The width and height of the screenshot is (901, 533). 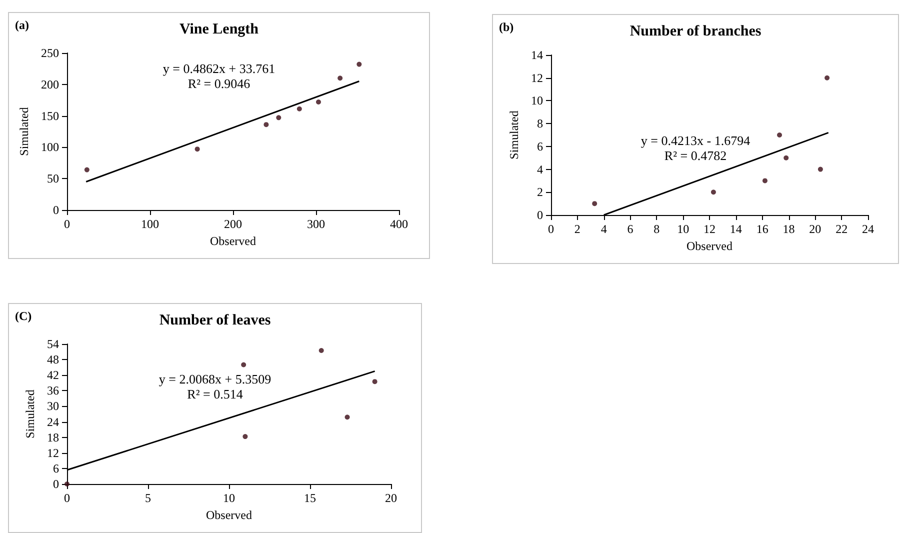 What do you see at coordinates (50, 84) in the screenshot?
I see `y-tick-label: 200` at bounding box center [50, 84].